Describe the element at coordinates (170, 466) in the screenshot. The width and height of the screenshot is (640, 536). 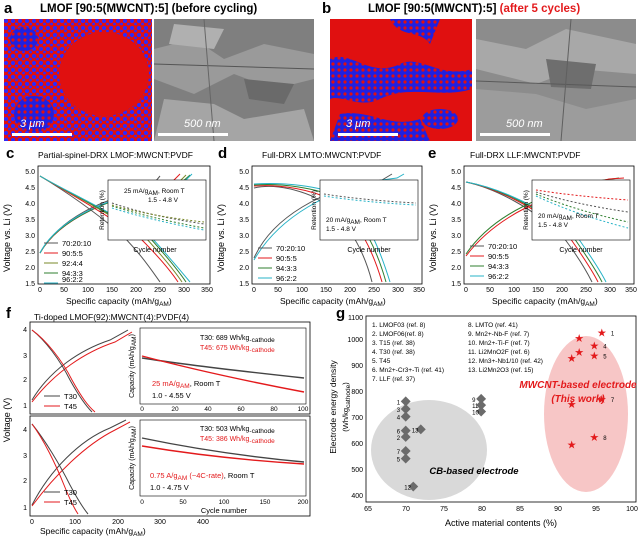
I see `f-bottom-frame` at that location.